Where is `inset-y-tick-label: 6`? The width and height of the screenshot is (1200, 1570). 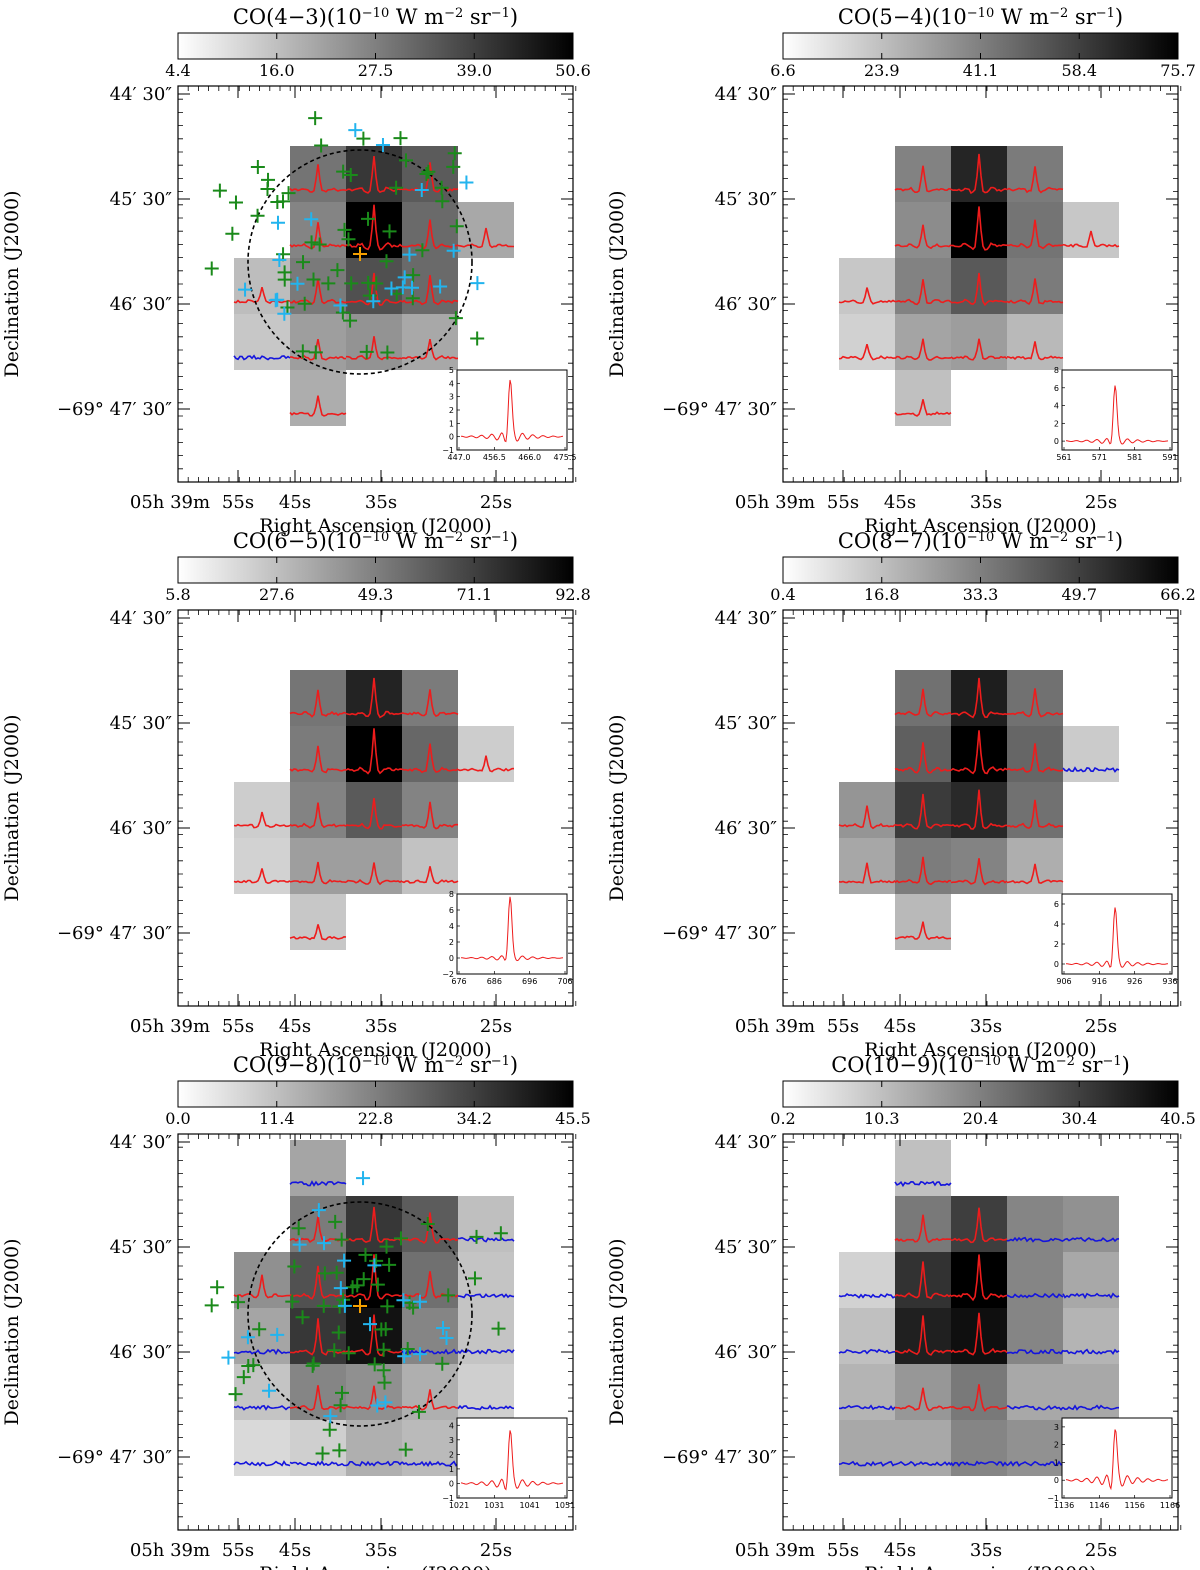
inset-y-tick-label: 6 is located at coordinates (451, 910).